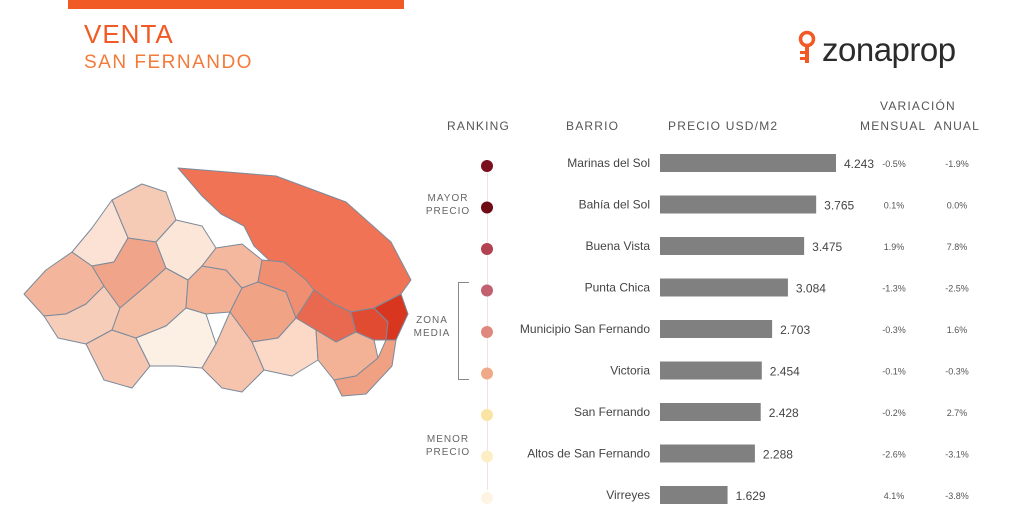  Describe the element at coordinates (236, 4) in the screenshot. I see `top-accent-bar` at that location.